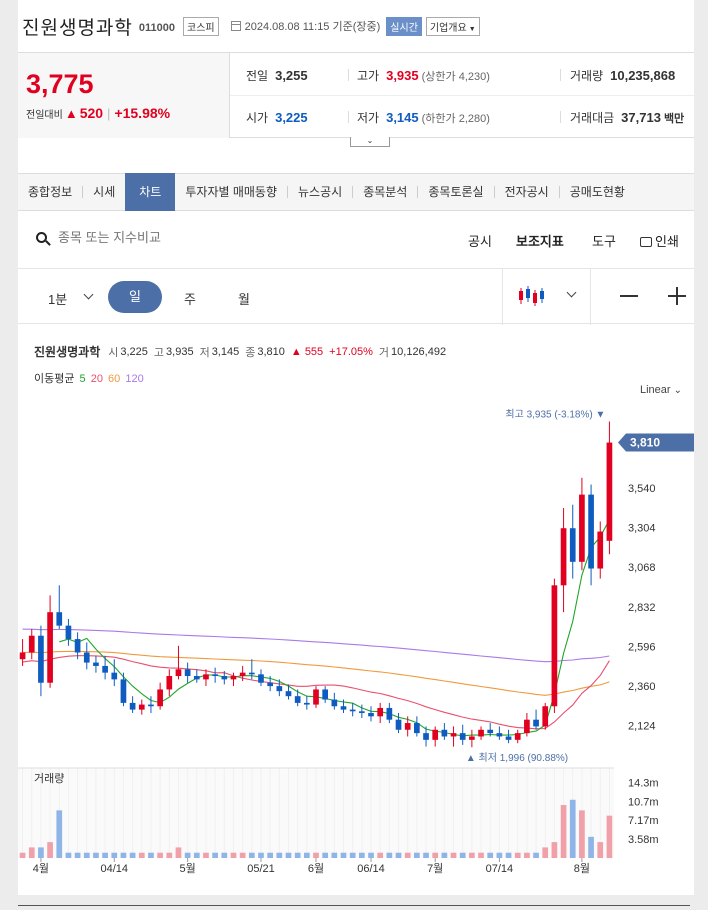 Image resolution: width=708 pixels, height=910 pixels. Describe the element at coordinates (320, 192) in the screenshot. I see `tab-news: 뉴스공시` at that location.